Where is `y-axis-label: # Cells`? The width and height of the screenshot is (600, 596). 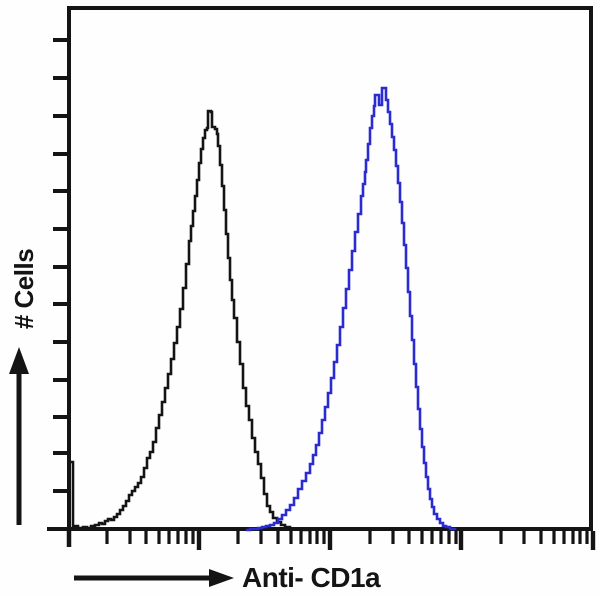
y-axis-label: # Cells is located at coordinates (24, 289).